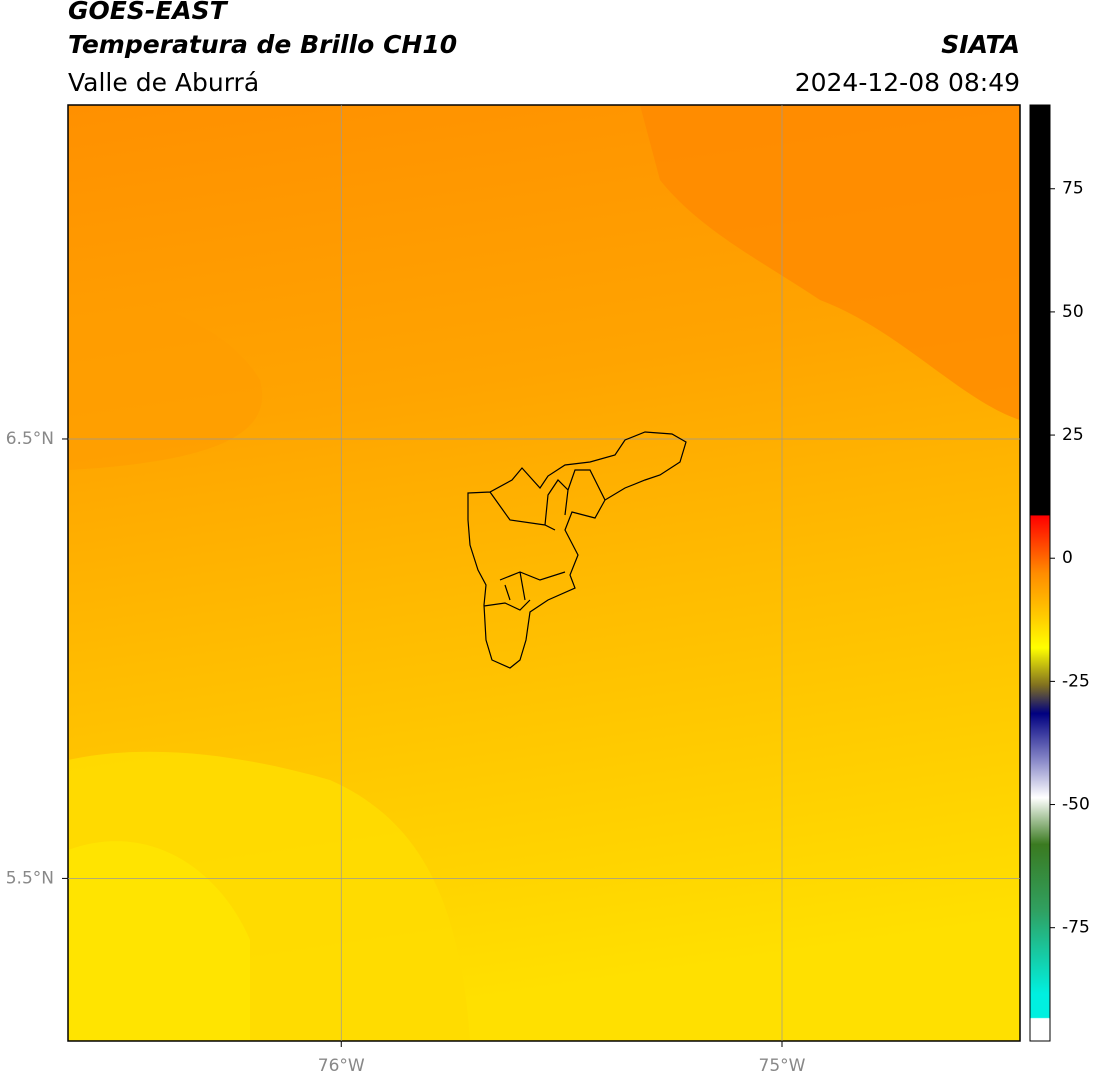 The height and width of the screenshot is (1078, 1094). I want to click on source: SIATA, so click(980, 44).